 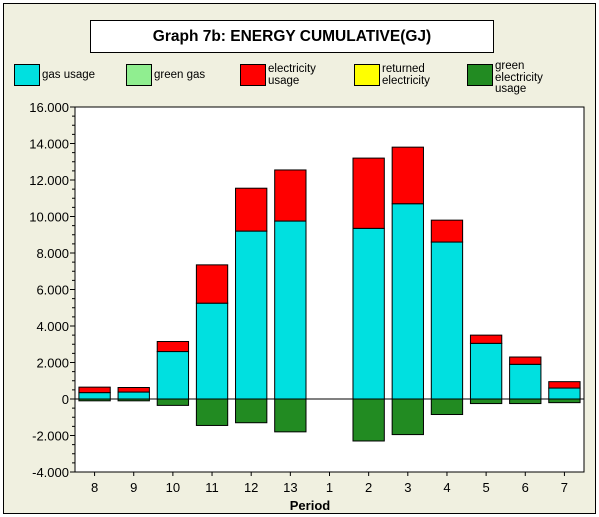 I want to click on x-tick-label: 1, so click(x=329, y=487).